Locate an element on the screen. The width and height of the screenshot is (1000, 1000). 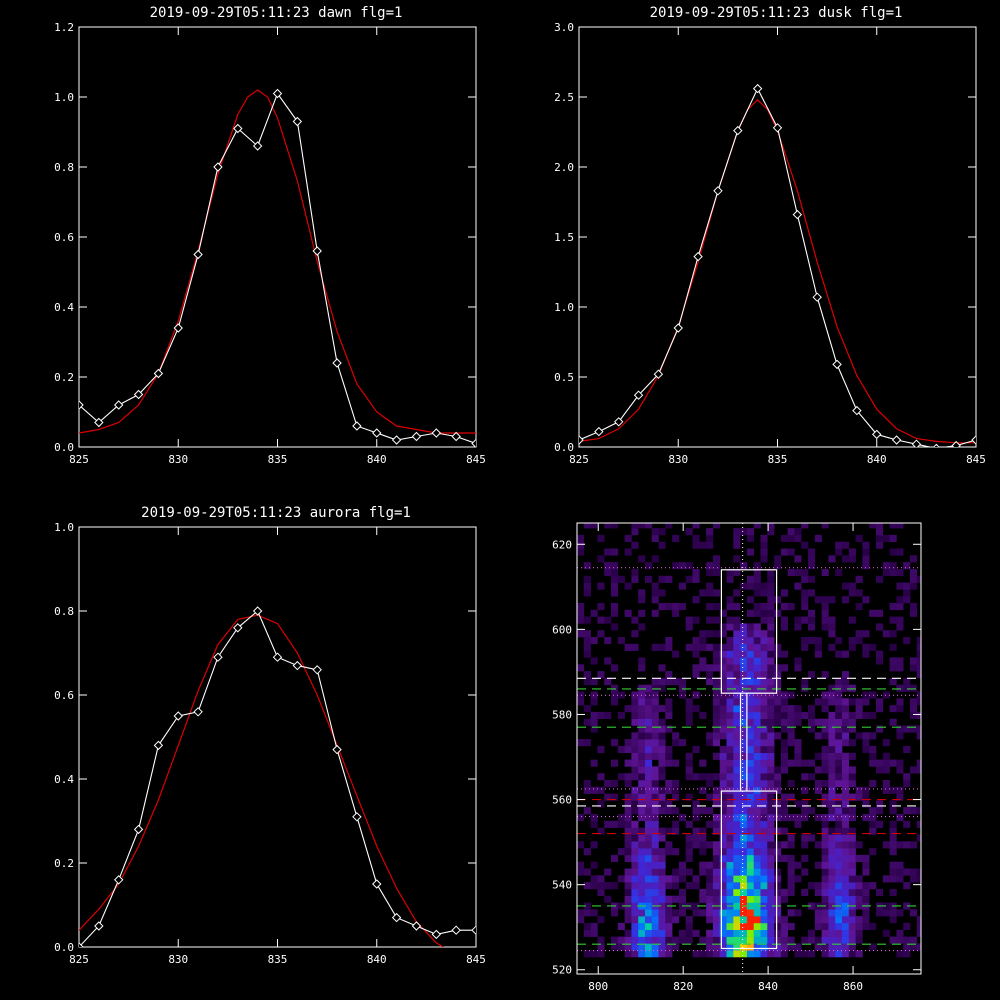
y-tick-label: 620 is located at coordinates (562, 544).